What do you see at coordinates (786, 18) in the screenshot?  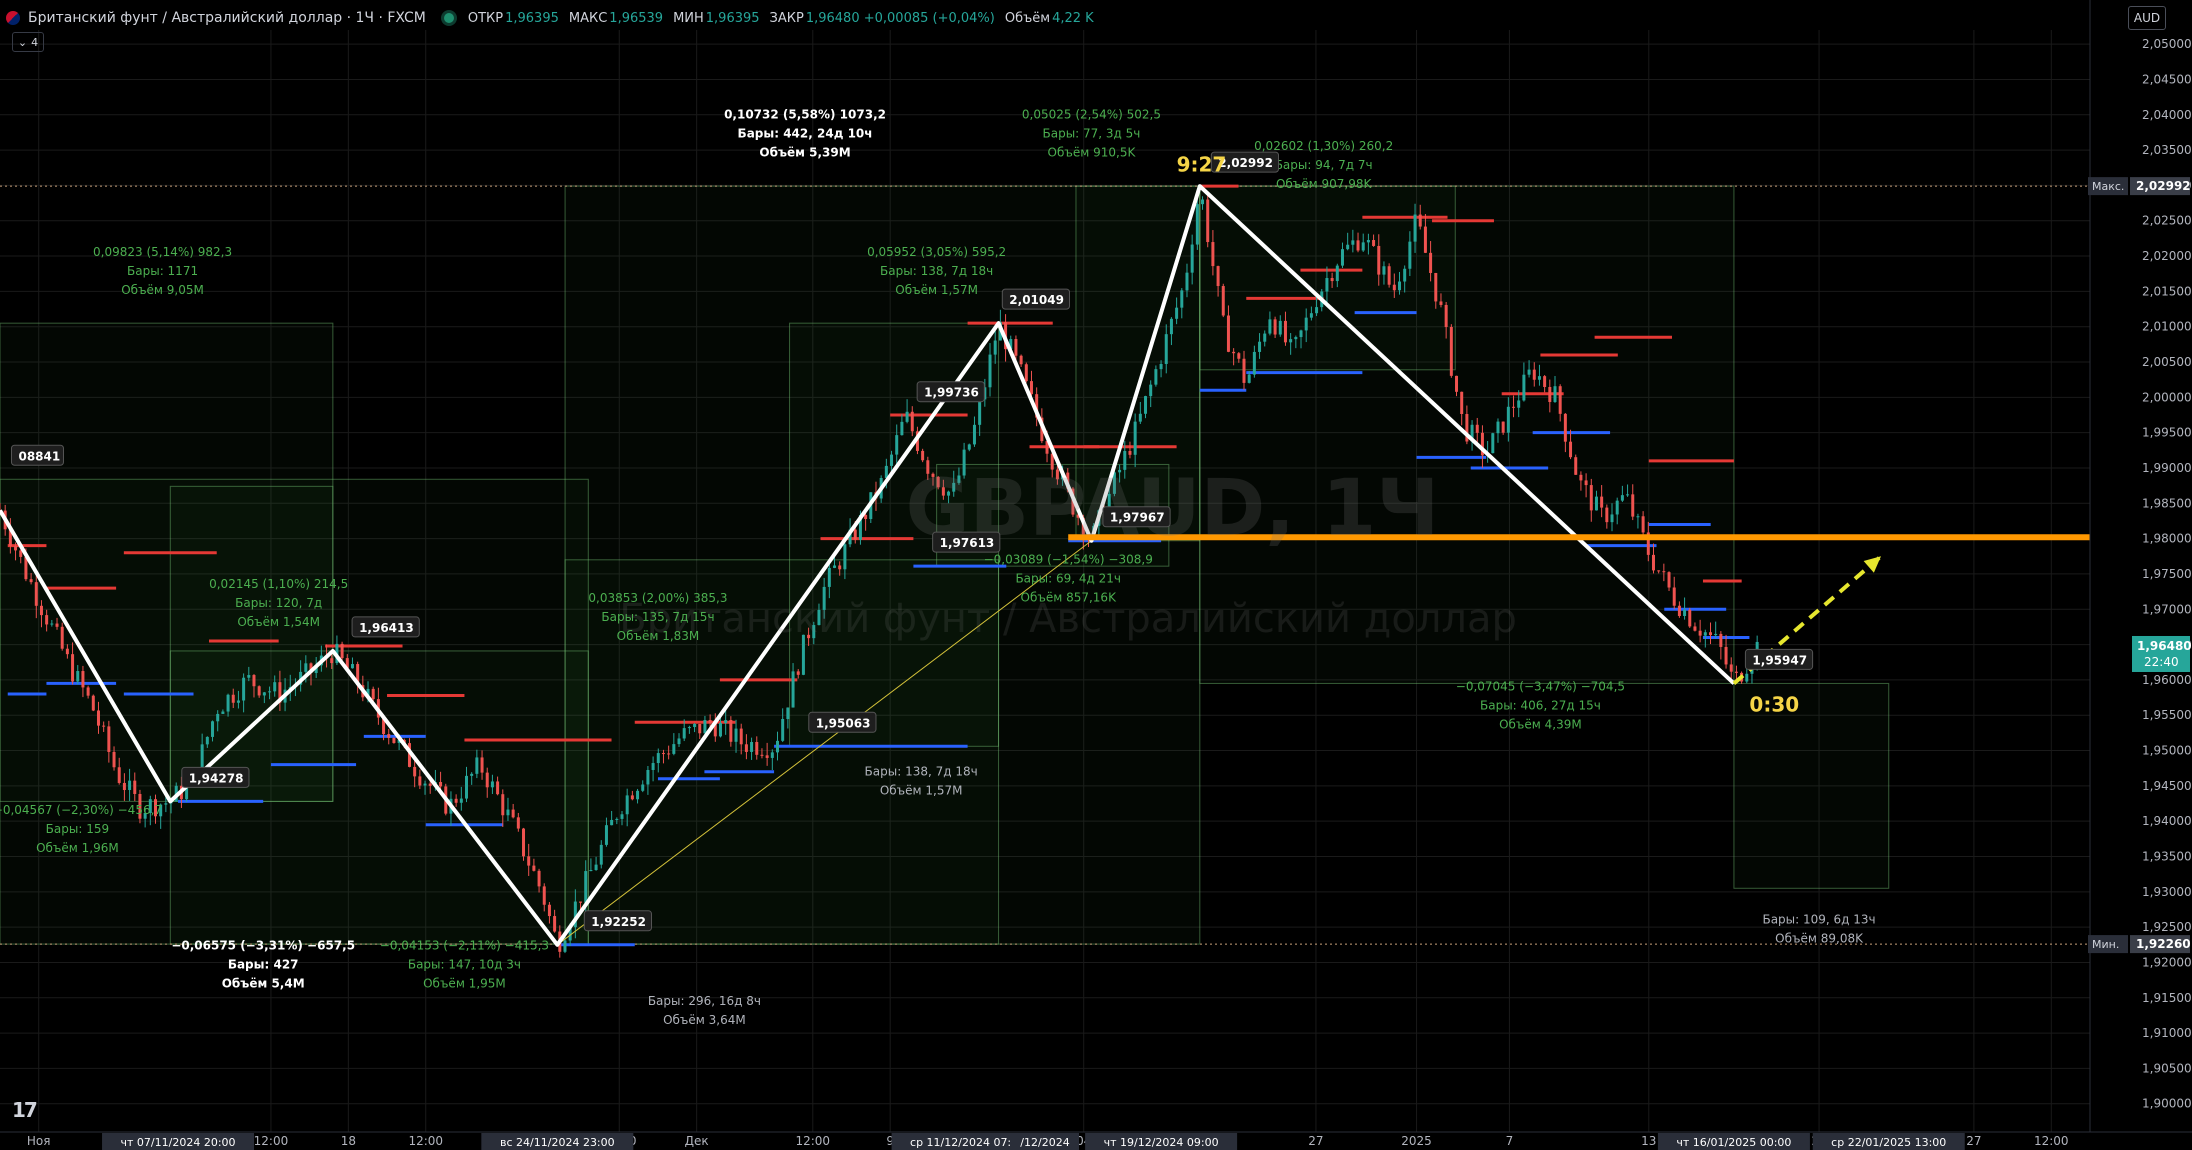 I see `ohlc-key: ЗАКР` at bounding box center [786, 18].